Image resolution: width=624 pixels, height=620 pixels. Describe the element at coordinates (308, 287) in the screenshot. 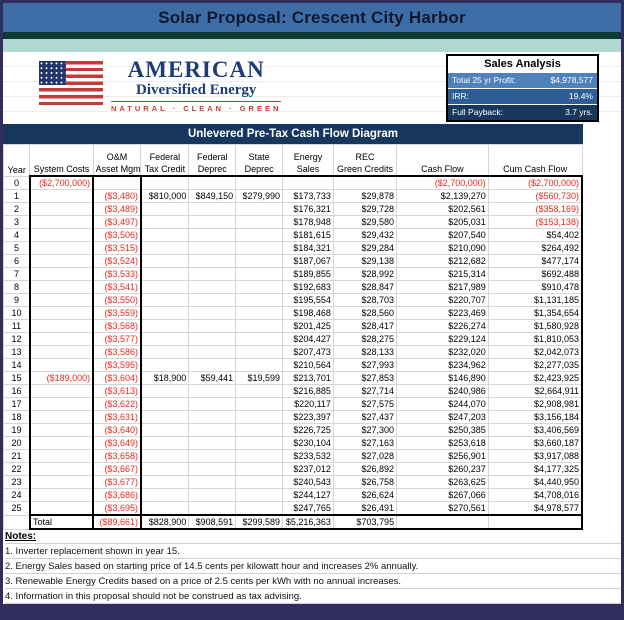

I see `table-cell: $192,683` at that location.